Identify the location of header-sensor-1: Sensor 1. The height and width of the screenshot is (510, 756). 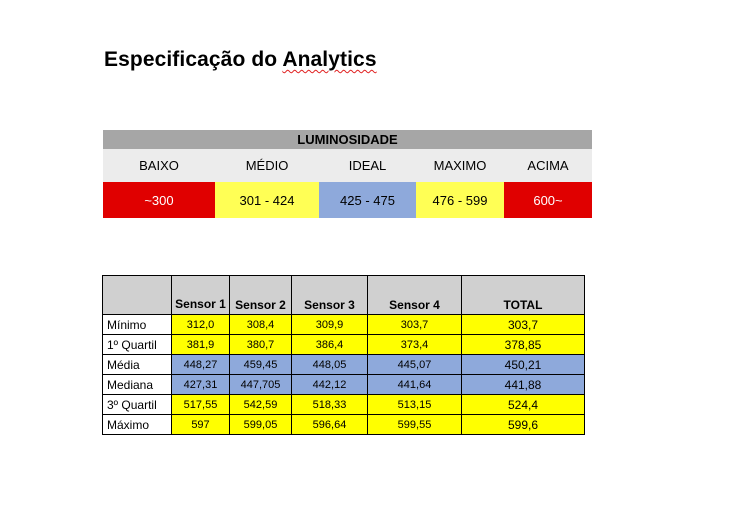
(200, 295).